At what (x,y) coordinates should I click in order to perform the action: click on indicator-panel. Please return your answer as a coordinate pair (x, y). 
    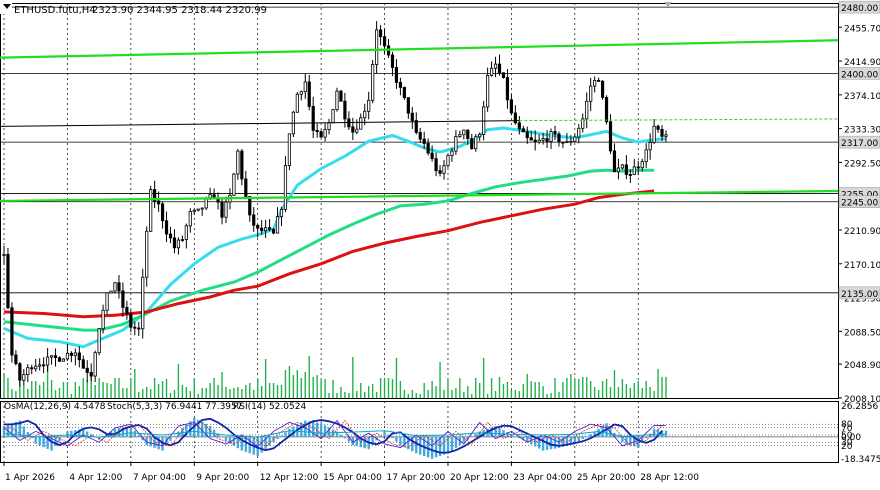
    Looking at the image, I should click on (419, 438).